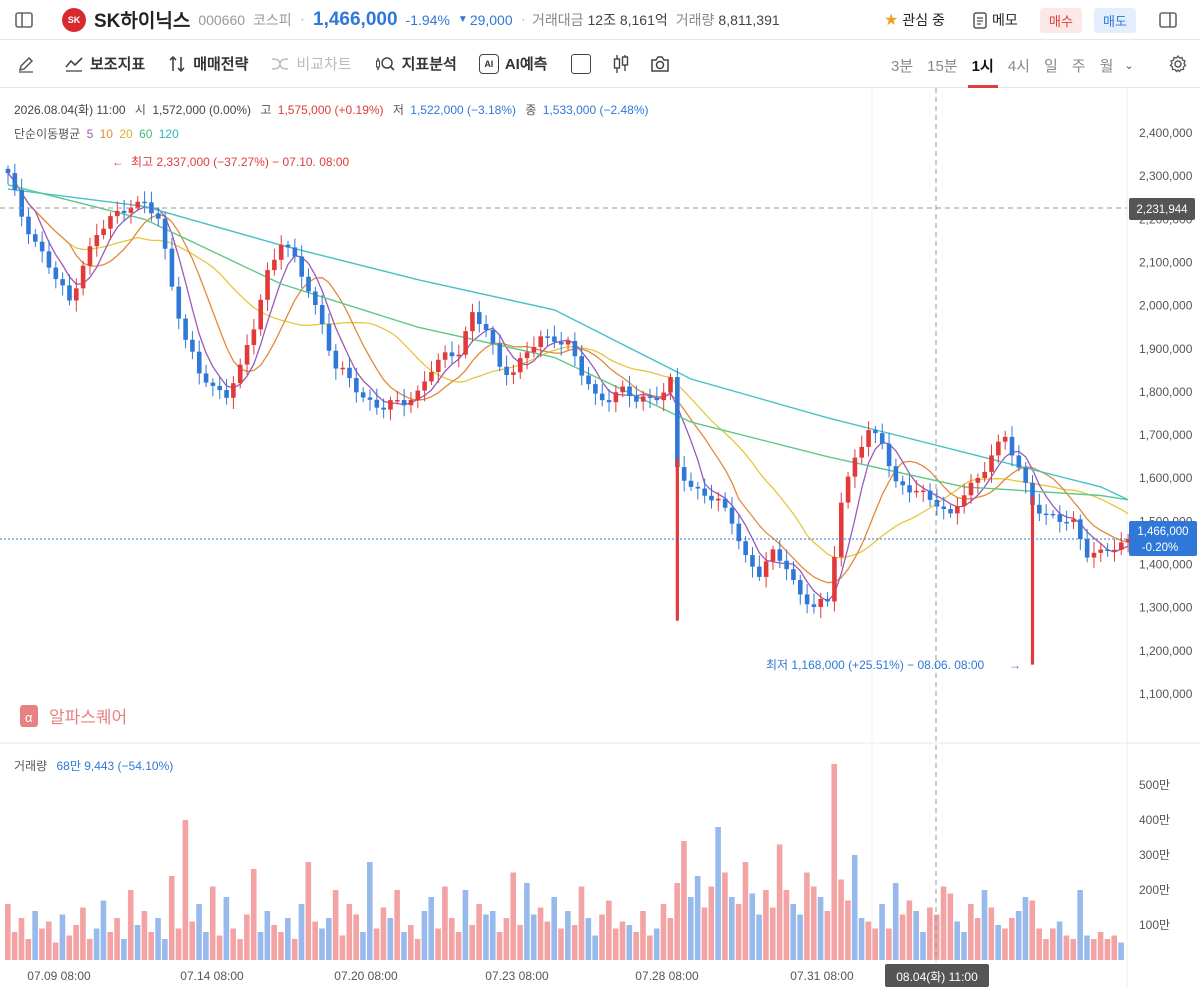 This screenshot has height=987, width=1200. What do you see at coordinates (595, 110) in the screenshot?
I see `close-value: 1,533,000 (−2.48%)` at bounding box center [595, 110].